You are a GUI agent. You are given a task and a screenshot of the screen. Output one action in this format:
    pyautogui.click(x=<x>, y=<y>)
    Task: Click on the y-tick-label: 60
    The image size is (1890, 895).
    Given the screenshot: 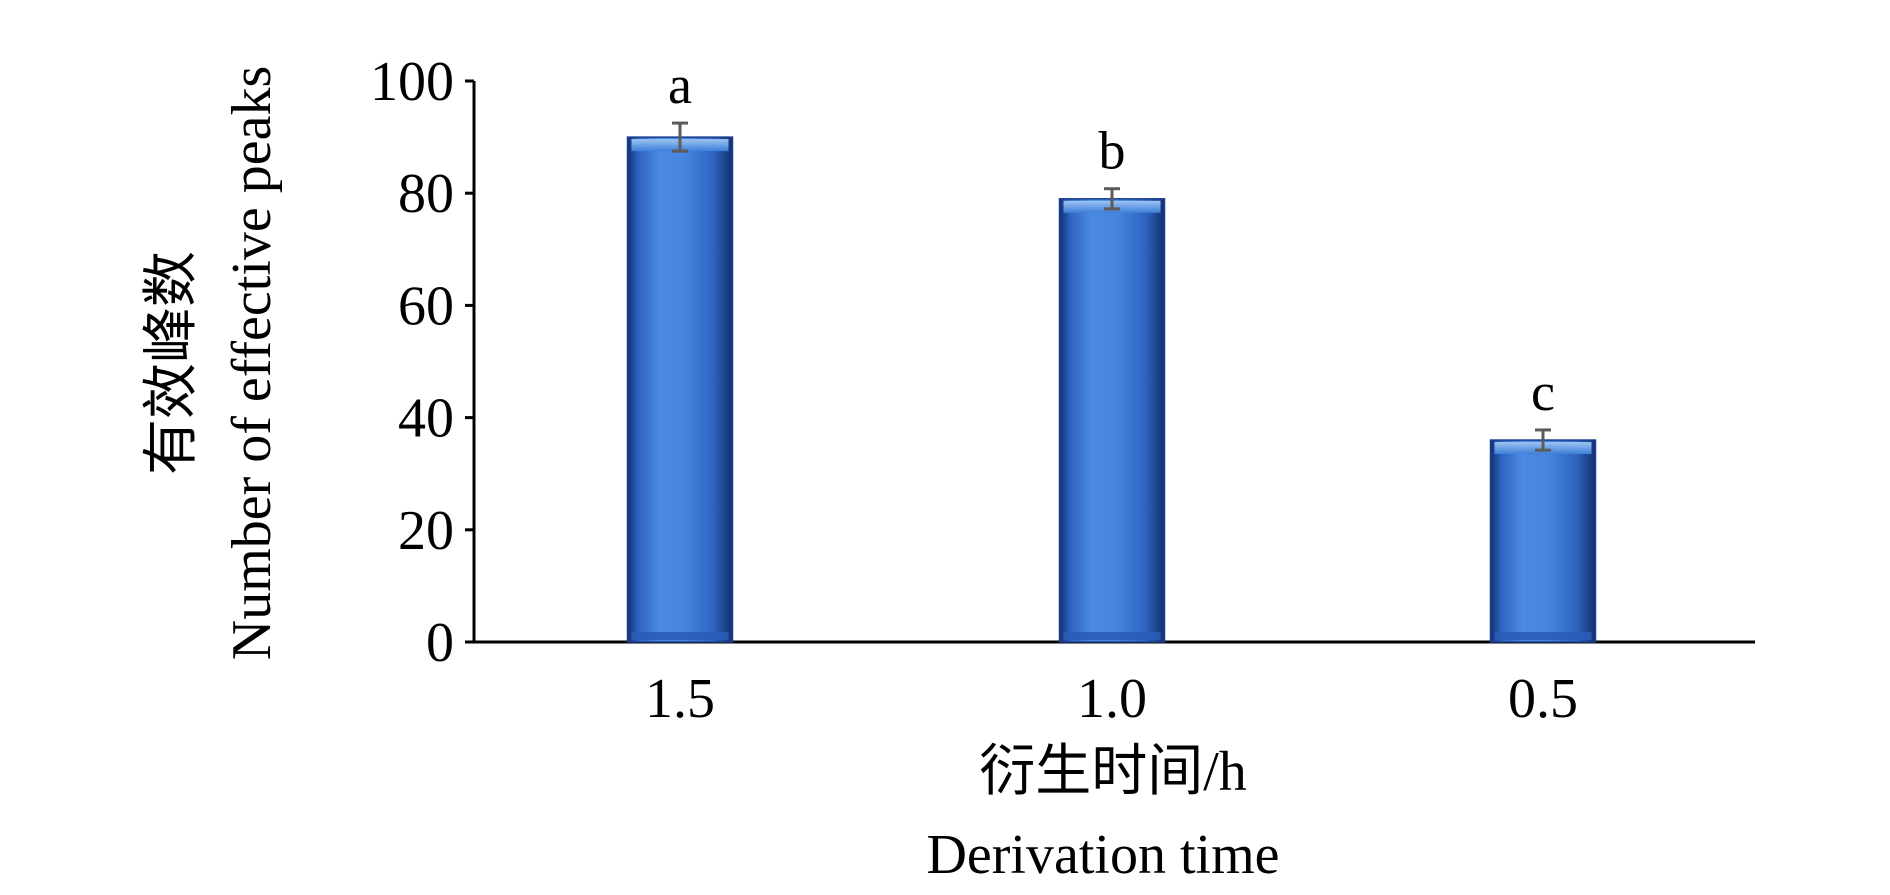 What is the action you would take?
    pyautogui.click(x=426, y=306)
    